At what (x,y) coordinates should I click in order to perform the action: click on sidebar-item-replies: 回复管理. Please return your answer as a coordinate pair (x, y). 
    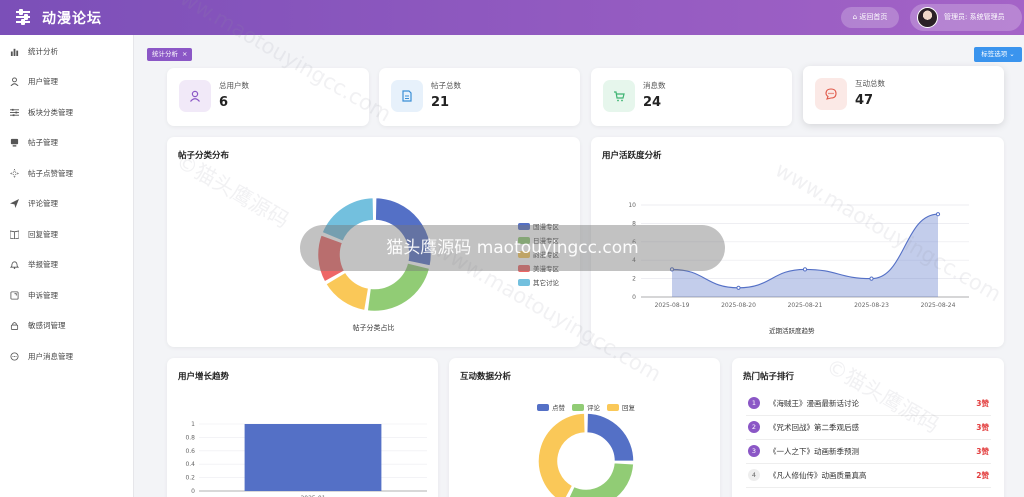
    Looking at the image, I should click on (67, 235).